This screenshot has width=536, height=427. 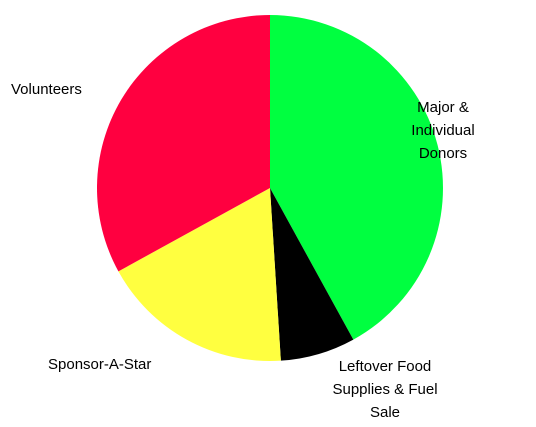 I want to click on slice-label-line: Supplies & Fuel, so click(x=385, y=389).